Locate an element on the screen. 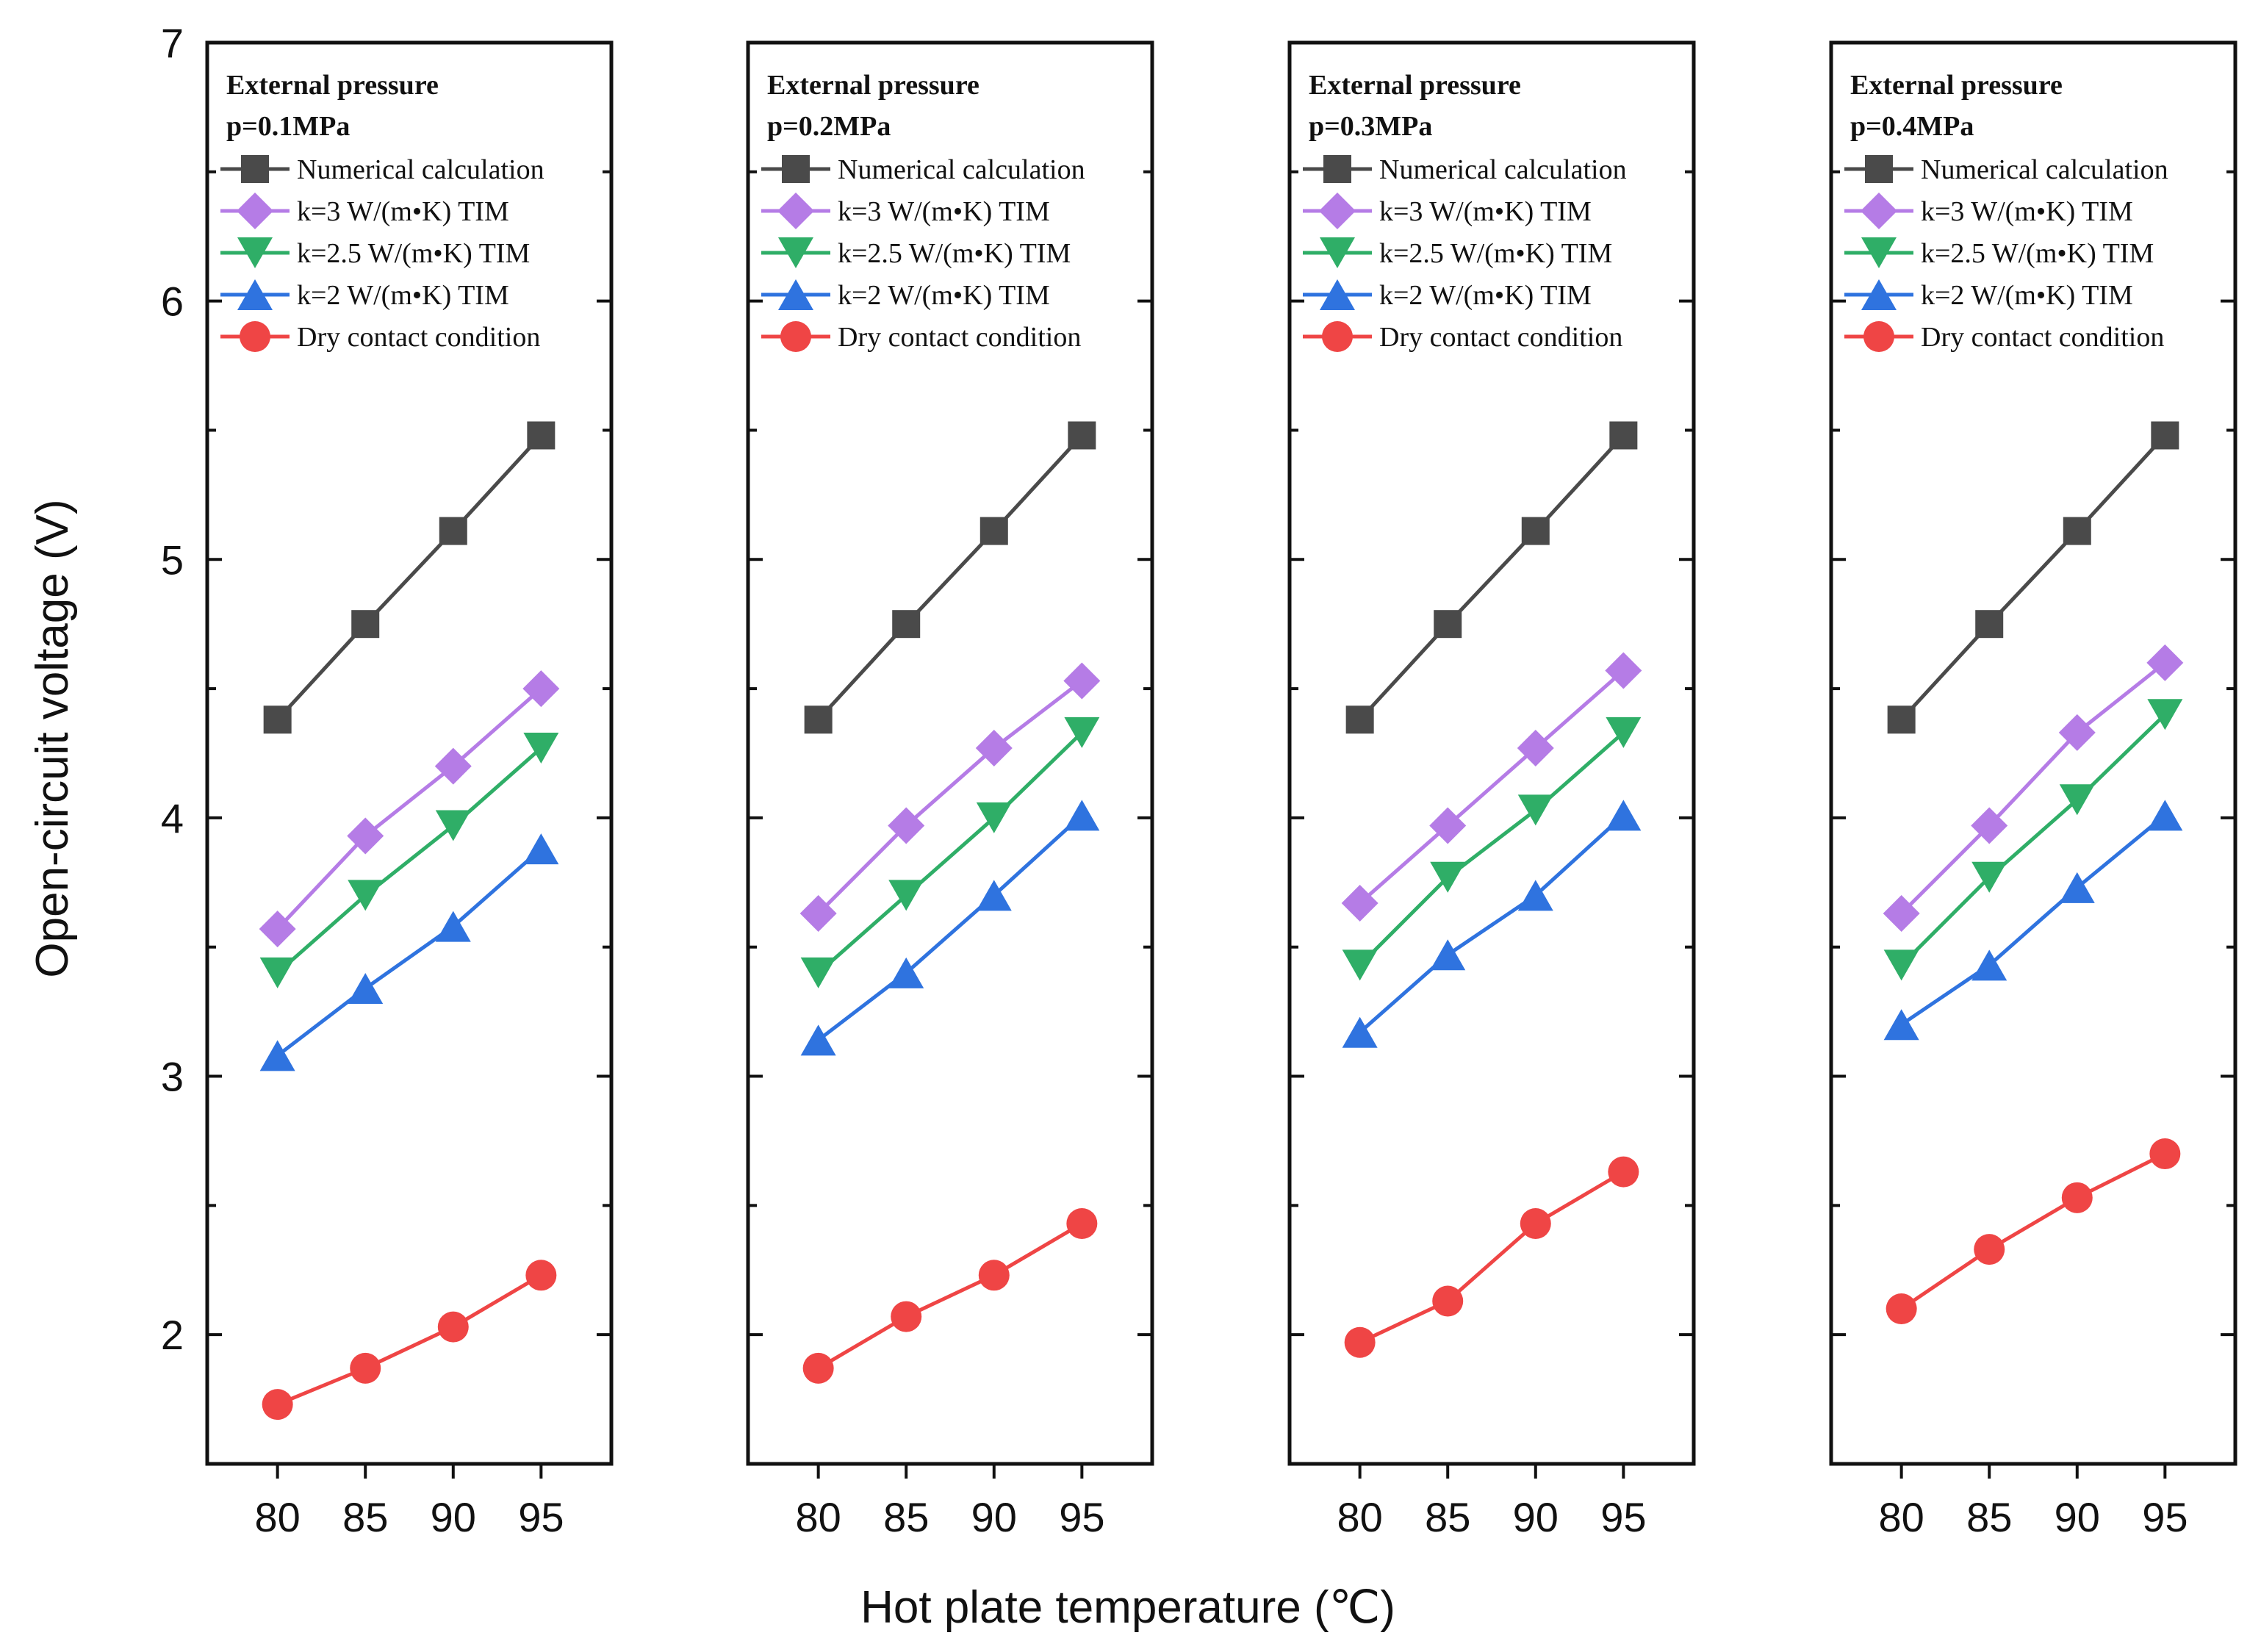  x-axis-title: Hot plate temperature (℃) is located at coordinates (1127, 1607).